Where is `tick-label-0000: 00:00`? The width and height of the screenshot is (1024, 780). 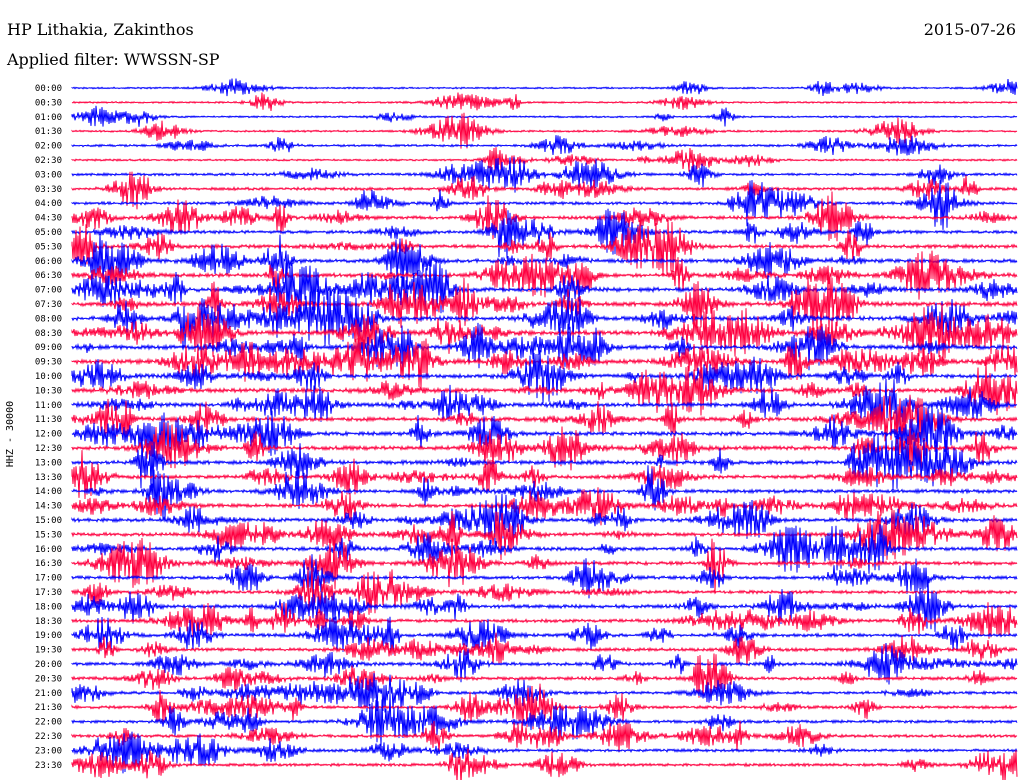 tick-label-0000: 00:00 is located at coordinates (48, 89).